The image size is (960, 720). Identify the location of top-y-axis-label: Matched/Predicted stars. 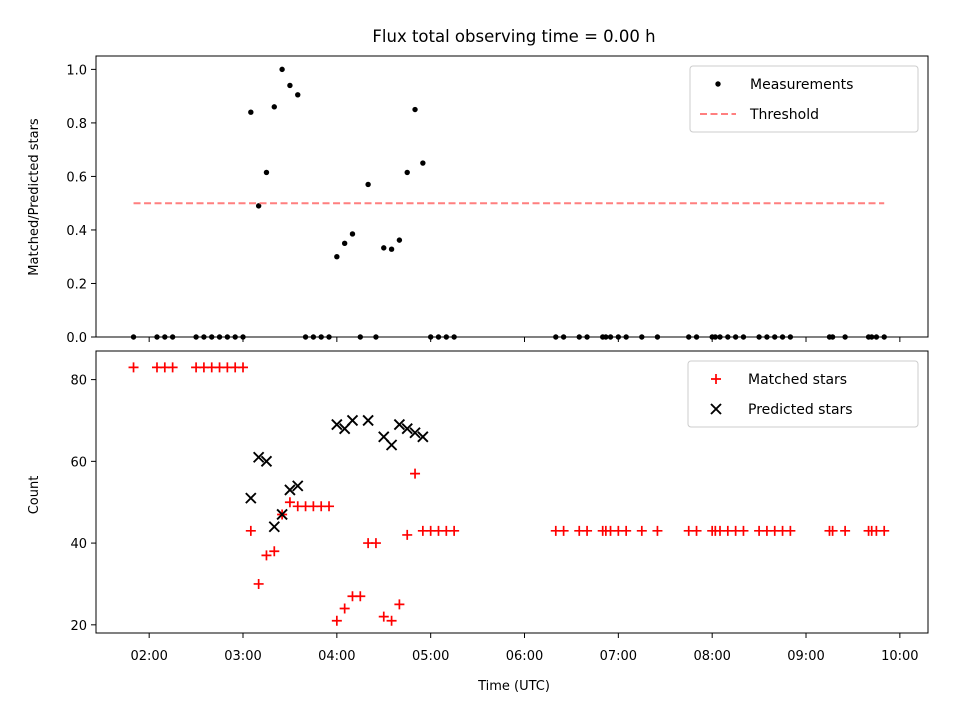
(34, 197).